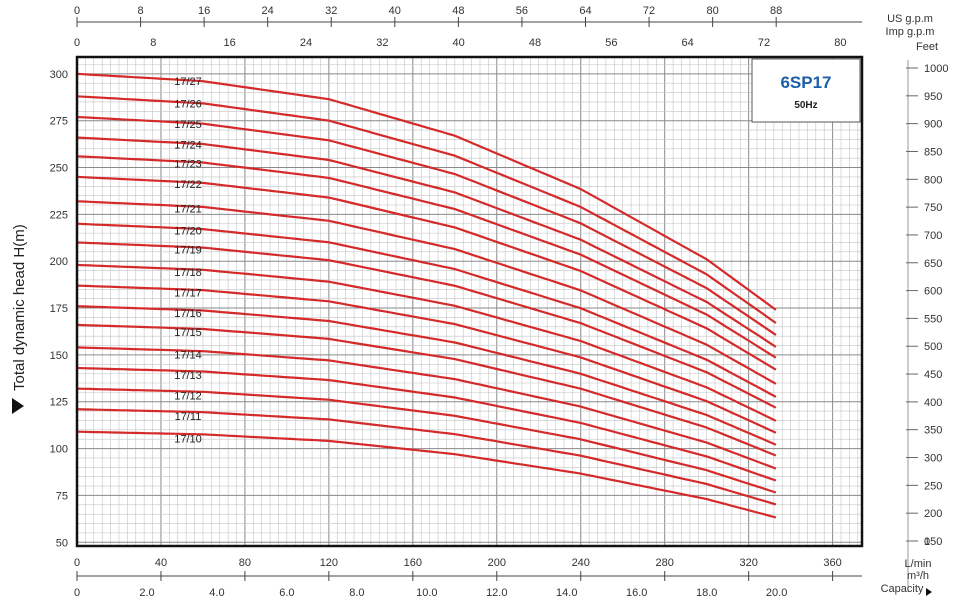  What do you see at coordinates (522, 11) in the screenshot?
I see `us-gpm-tick-label: 56` at bounding box center [522, 11].